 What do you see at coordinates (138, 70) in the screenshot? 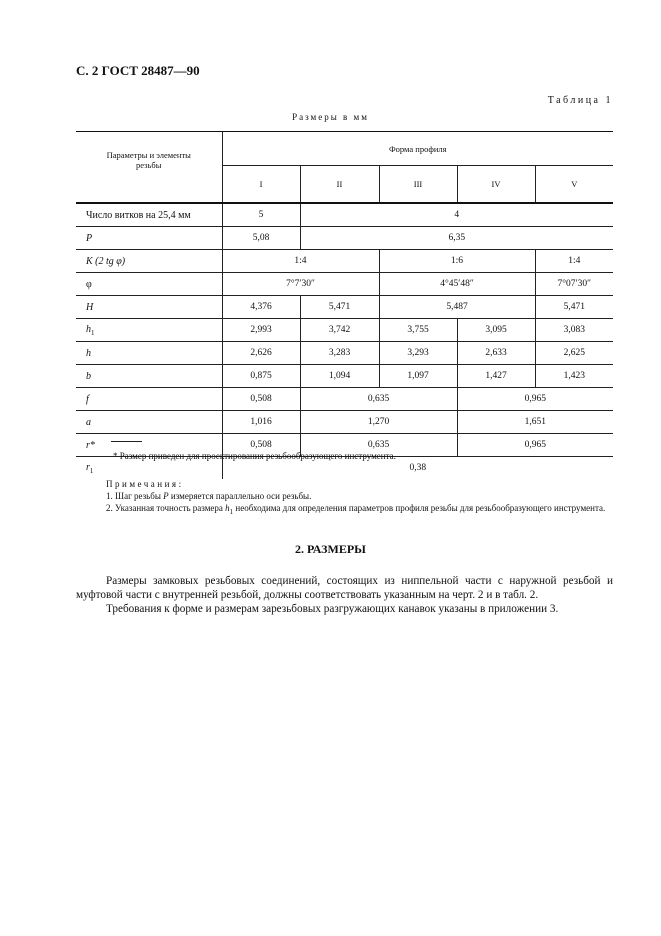
I see `page-header: С. 2 ГОСТ 28487—90` at bounding box center [138, 70].